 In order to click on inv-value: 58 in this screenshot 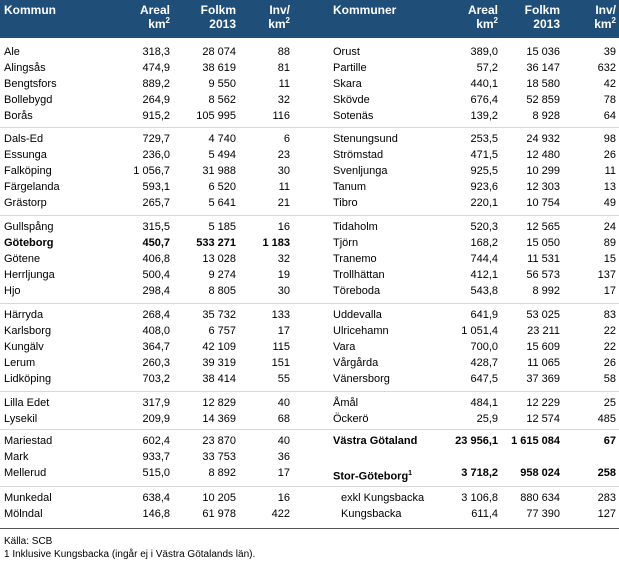, I will do `click(609, 379)`.